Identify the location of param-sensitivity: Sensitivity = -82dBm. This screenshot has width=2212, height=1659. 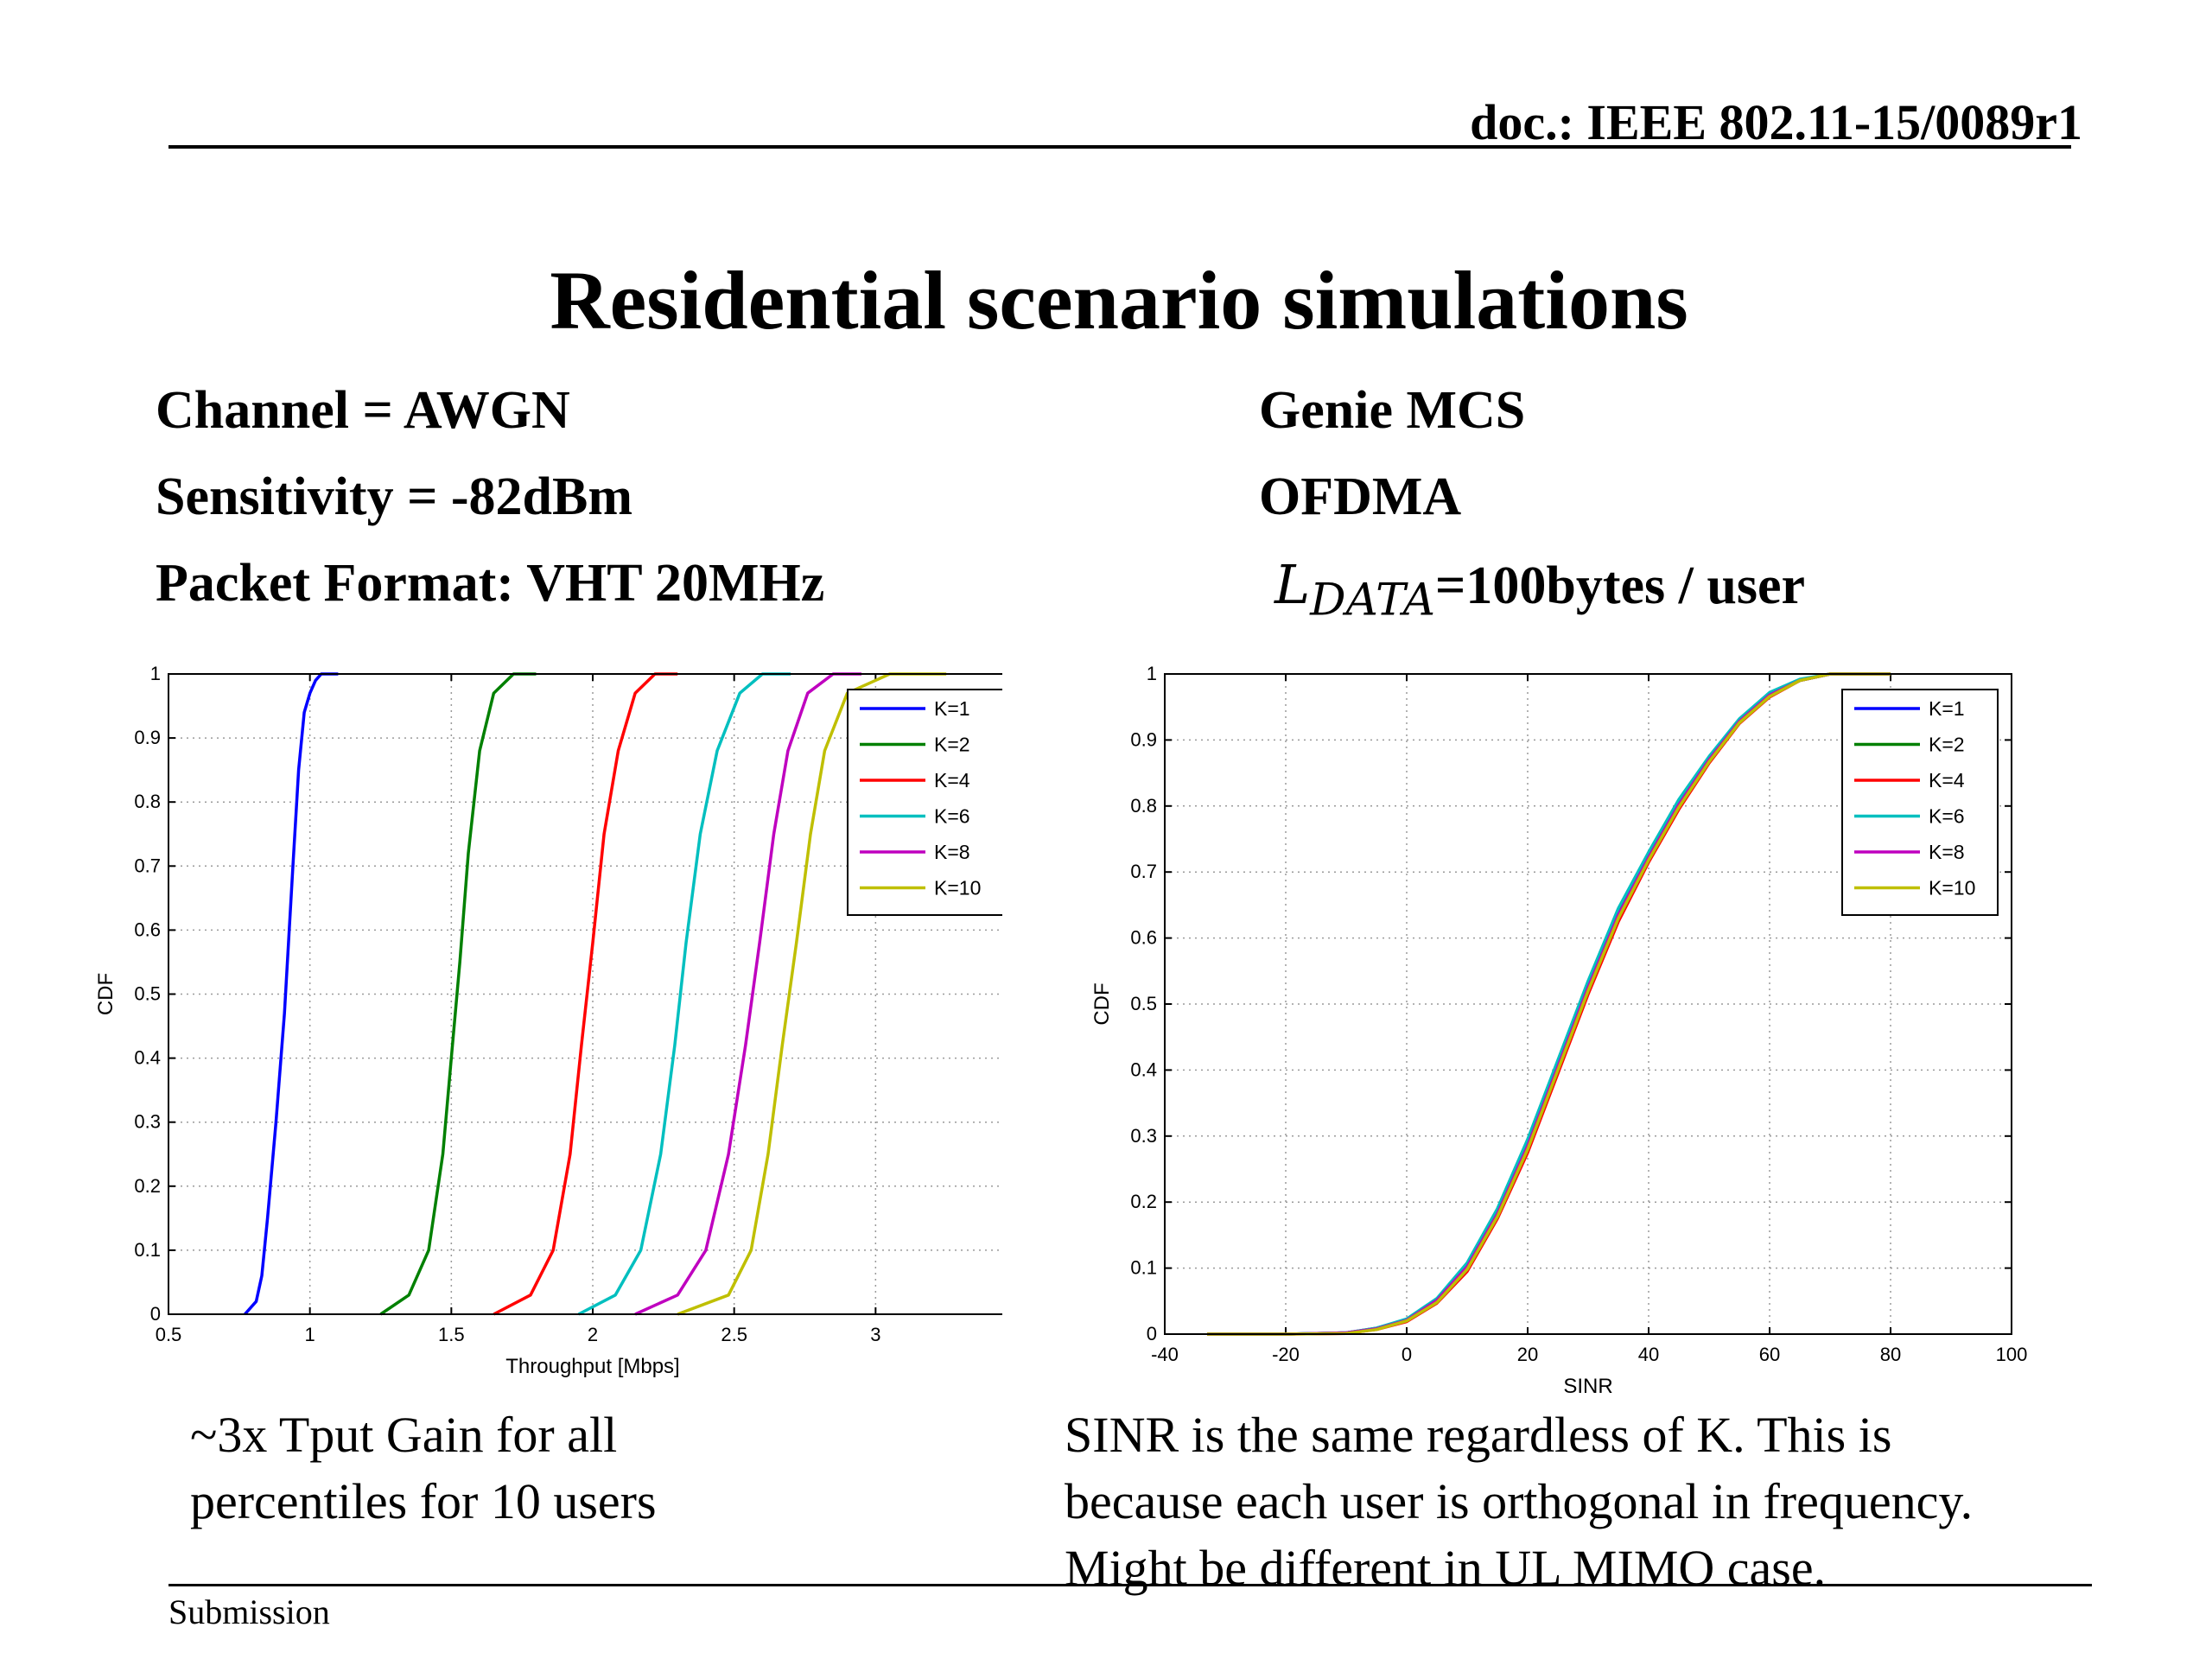
(394, 496).